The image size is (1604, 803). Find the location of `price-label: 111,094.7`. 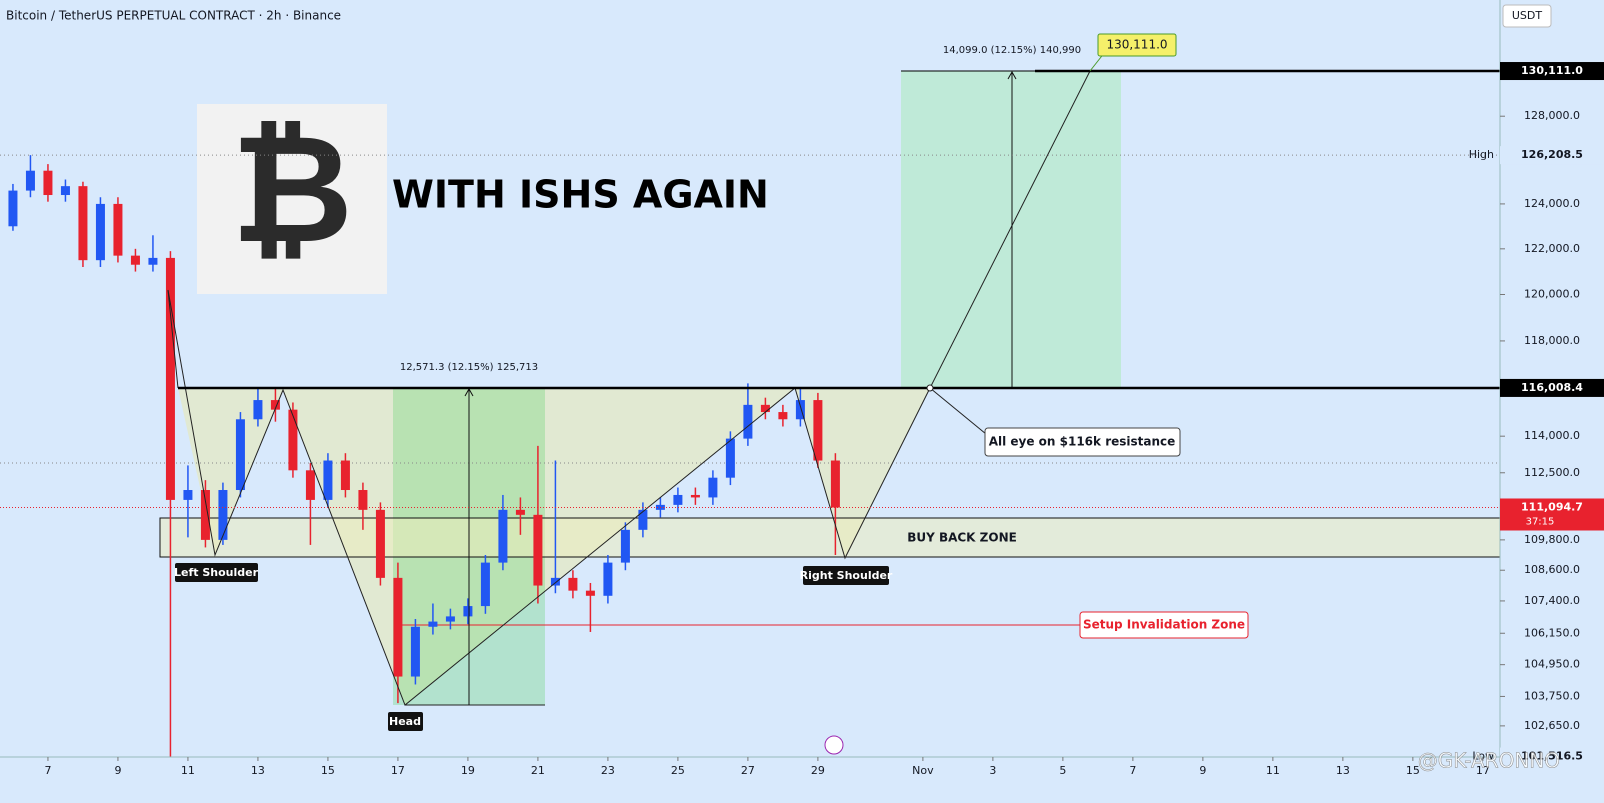

price-label: 111,094.7 is located at coordinates (1552, 506).